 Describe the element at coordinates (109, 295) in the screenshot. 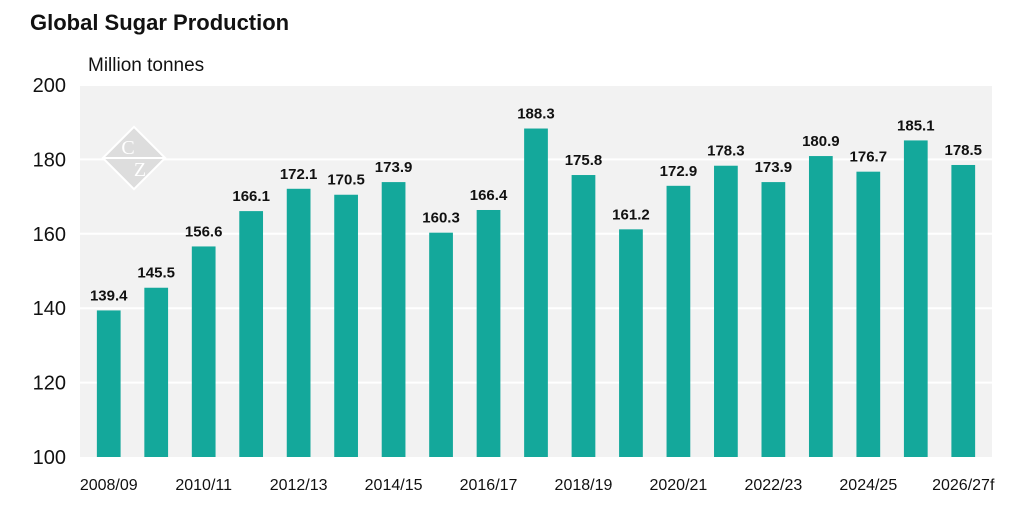

I see `data-label: 139.4` at that location.